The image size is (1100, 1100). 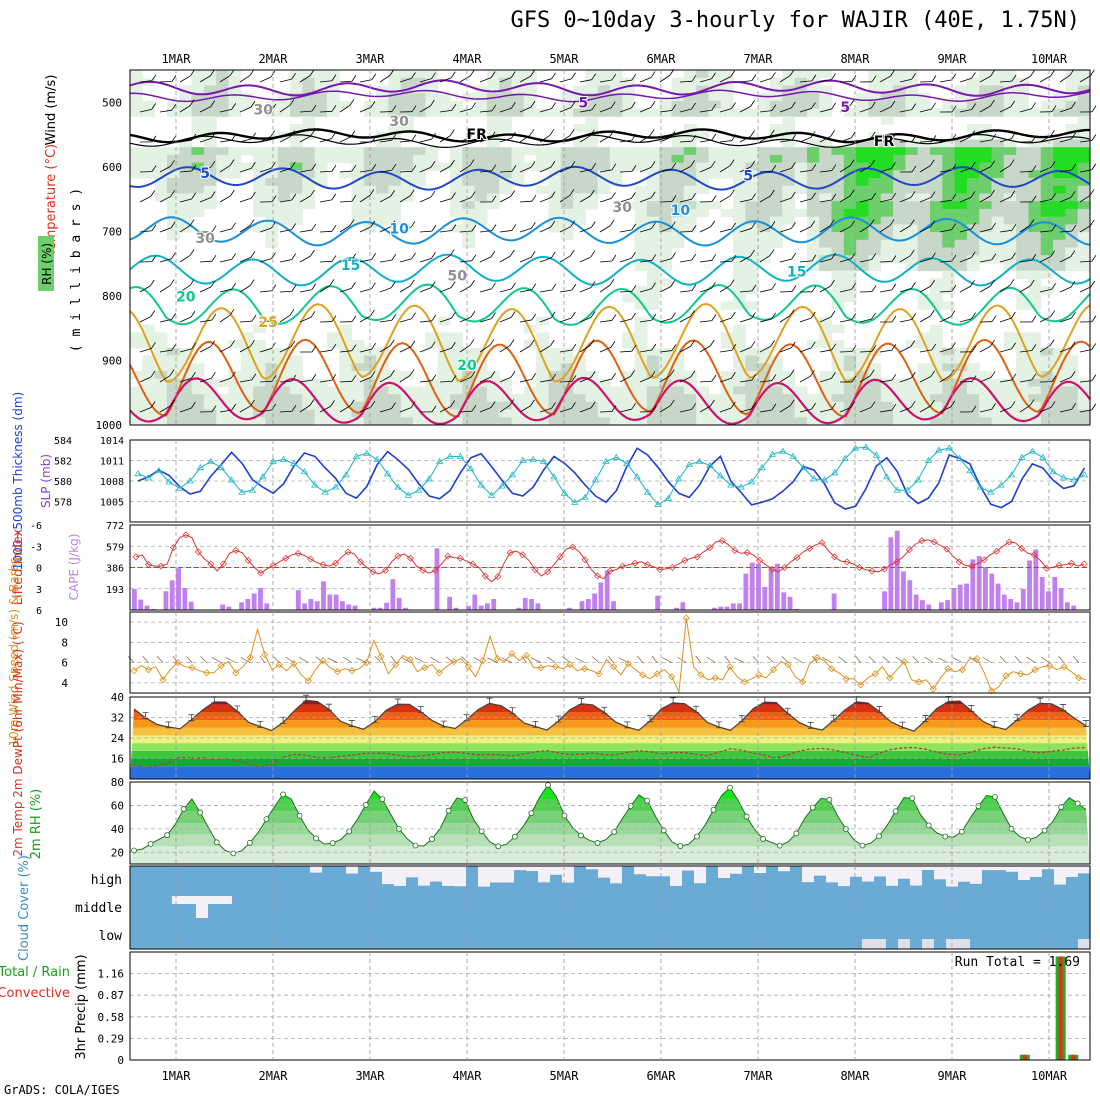 What do you see at coordinates (524, 659) in the screenshot?
I see `surface-wind-barb` at bounding box center [524, 659].